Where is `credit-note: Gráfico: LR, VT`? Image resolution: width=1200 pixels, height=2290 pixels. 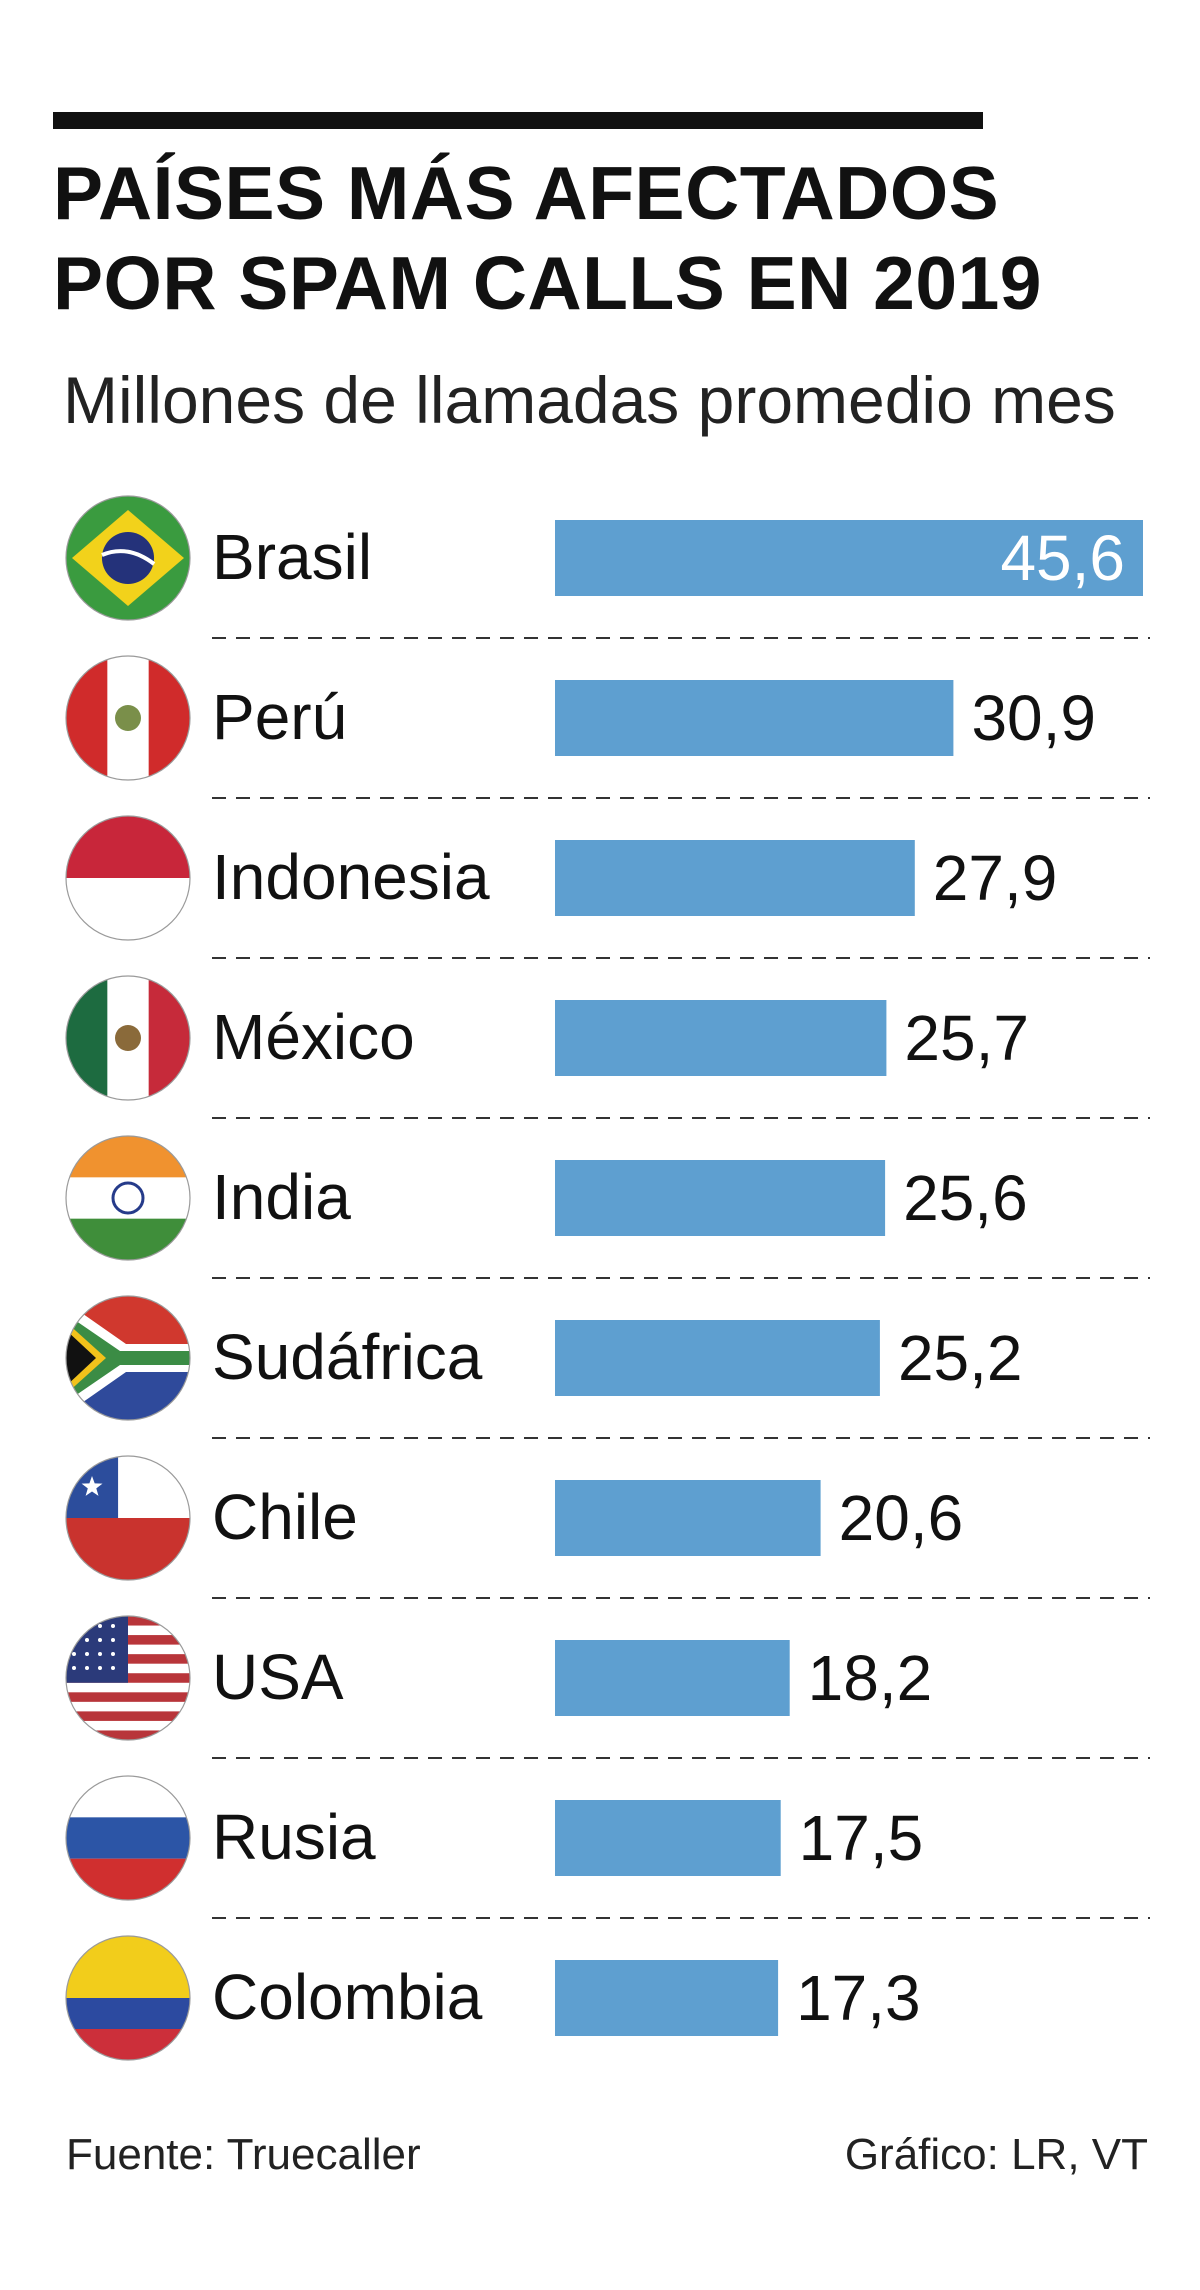 credit-note: Gráfico: LR, VT is located at coordinates (996, 2154).